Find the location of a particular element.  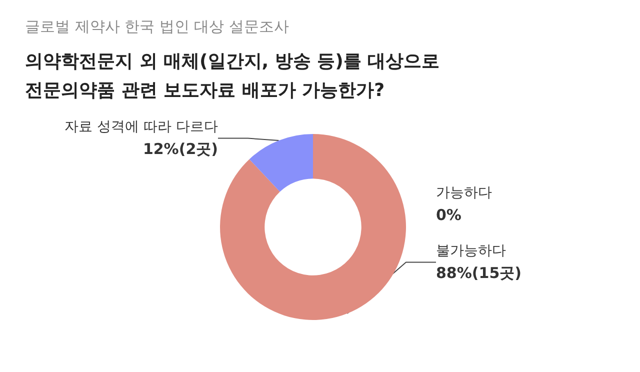

chart-title: 의약학전문지 외 매체(일간지, 방송 등)를 대상으로 전문의약품 관련 보도자료 배포가 가능한가? is located at coordinates (232, 76).